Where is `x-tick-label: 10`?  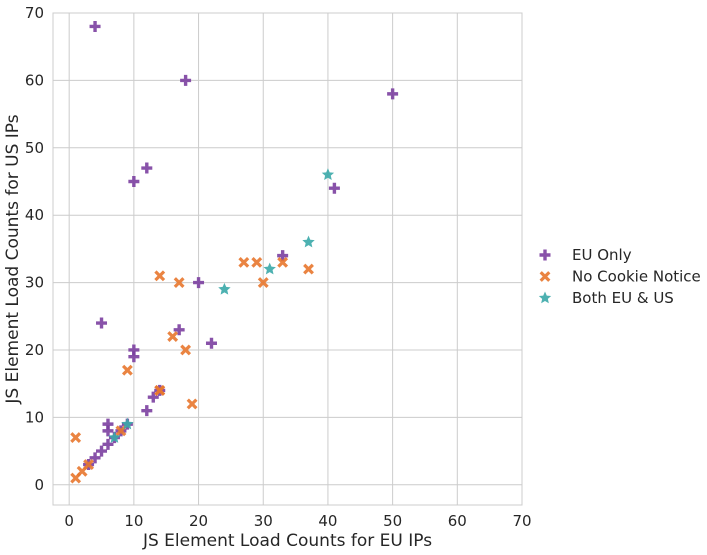 x-tick-label: 10 is located at coordinates (133, 521).